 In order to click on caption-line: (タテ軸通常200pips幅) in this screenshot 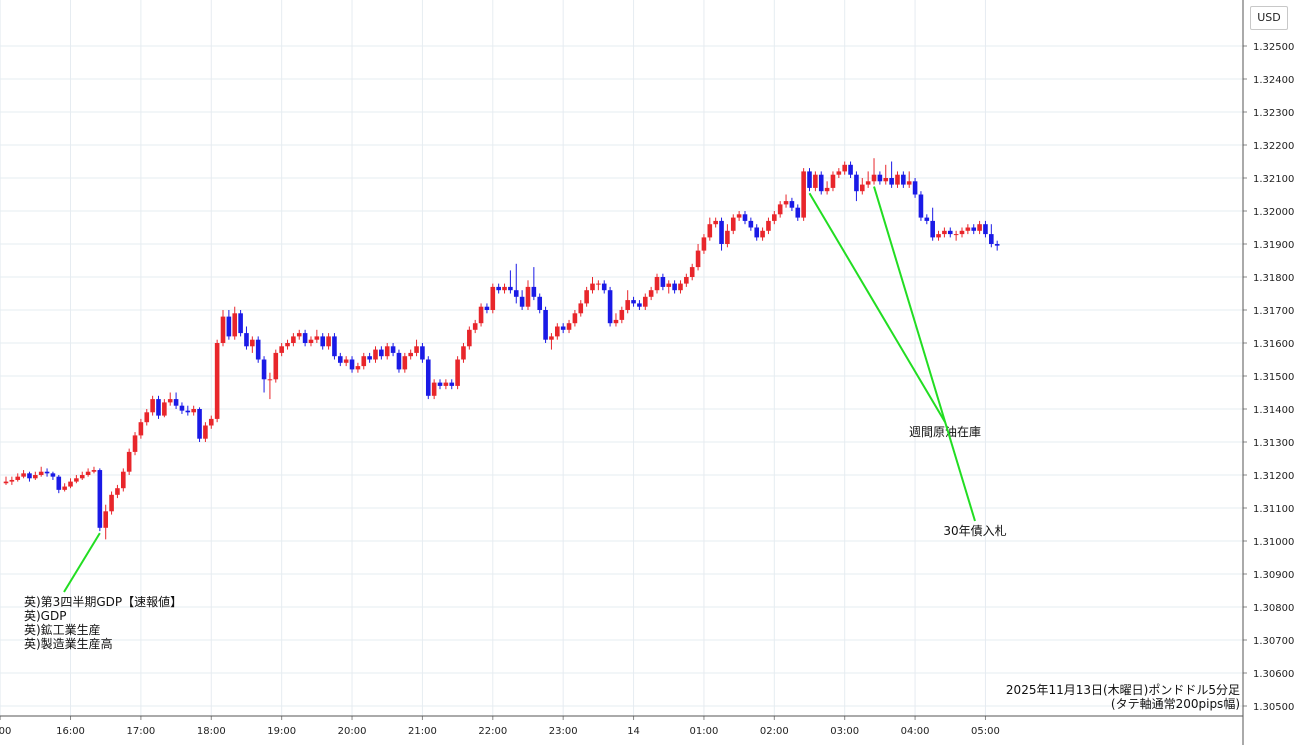, I will do `click(1175, 703)`.